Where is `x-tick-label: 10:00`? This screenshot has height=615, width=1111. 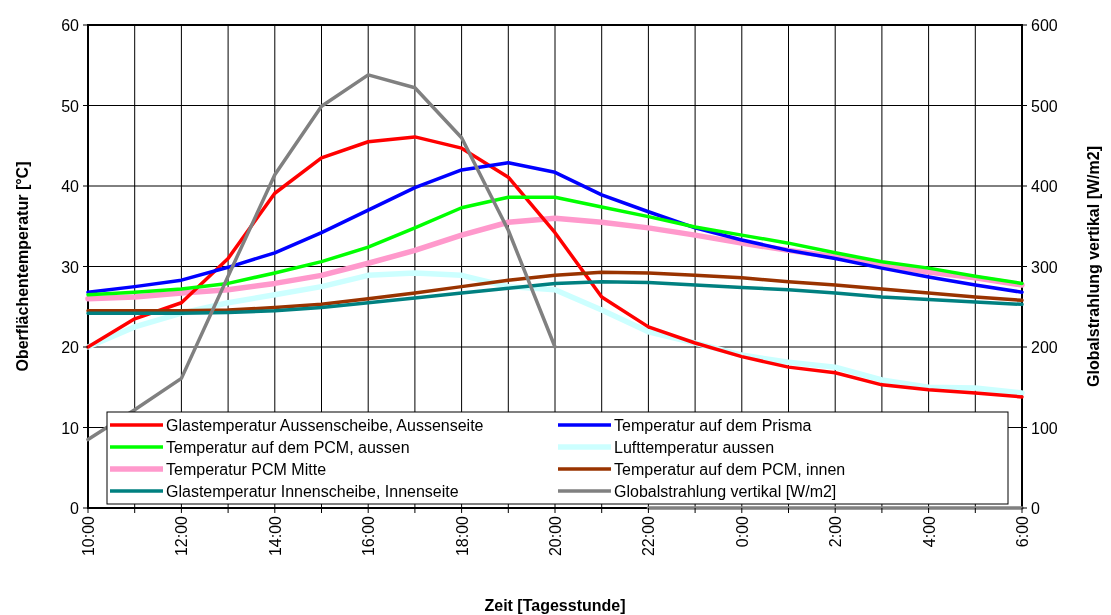 x-tick-label: 10:00 is located at coordinates (88, 536).